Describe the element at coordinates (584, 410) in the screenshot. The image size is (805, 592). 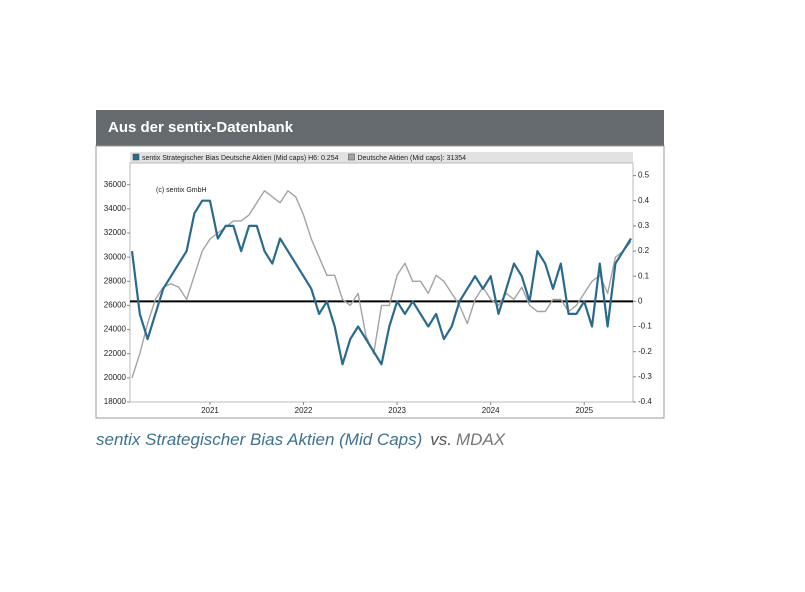
I see `x-tick-label: 2025` at that location.